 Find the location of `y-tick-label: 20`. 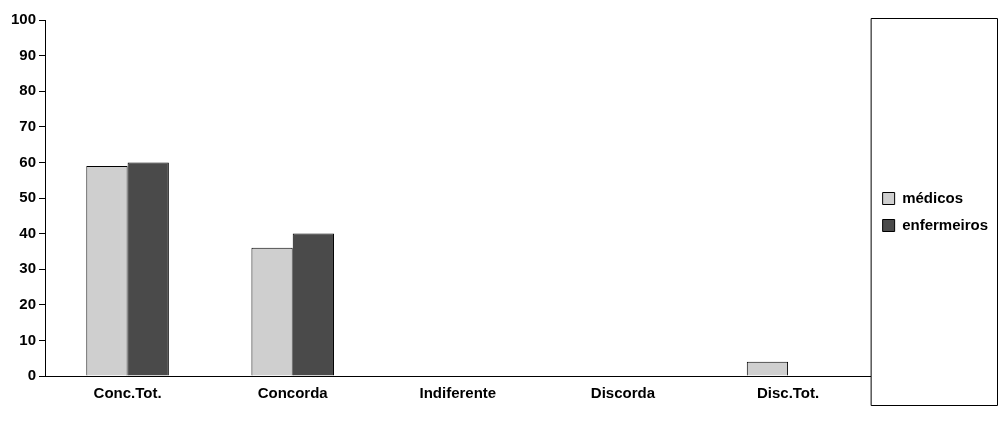

y-tick-label: 20 is located at coordinates (28, 303).